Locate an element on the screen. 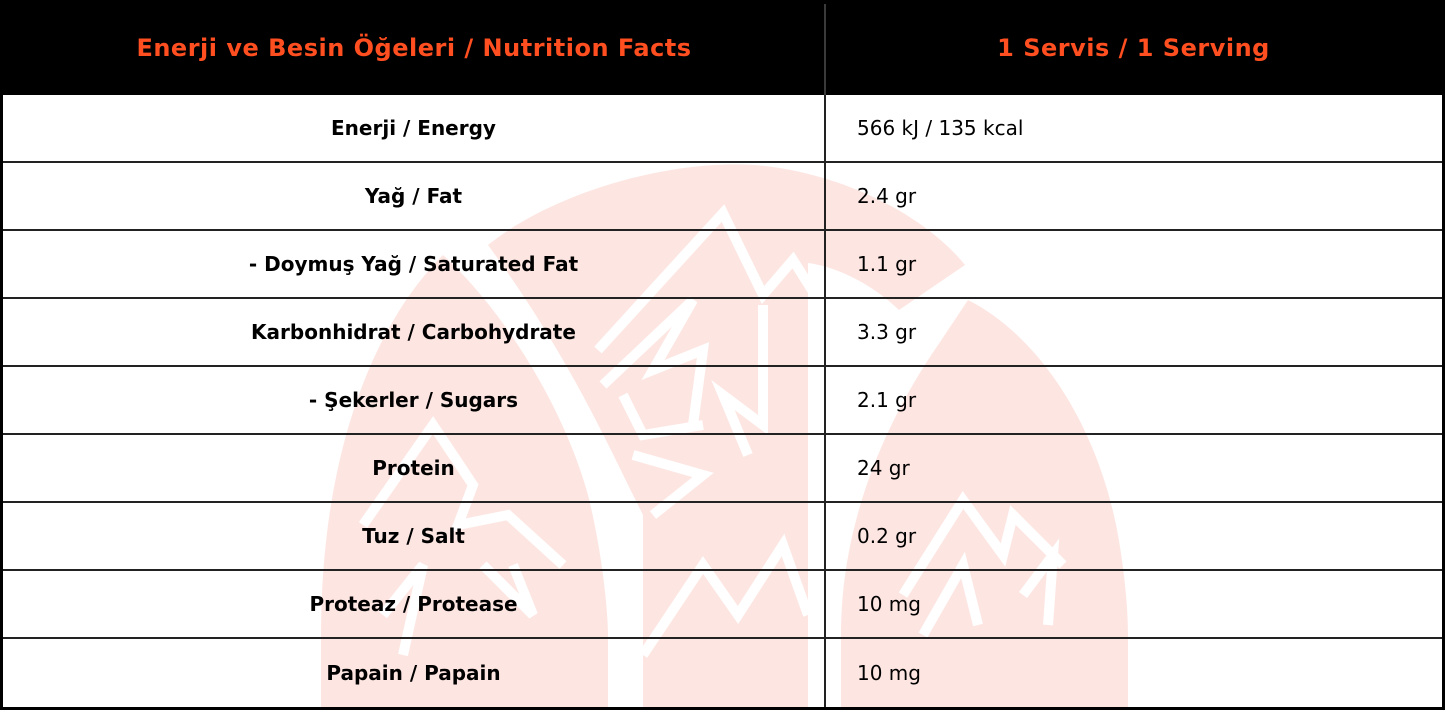  table-row: Papain / Papain 10 mg is located at coordinates (722, 673).